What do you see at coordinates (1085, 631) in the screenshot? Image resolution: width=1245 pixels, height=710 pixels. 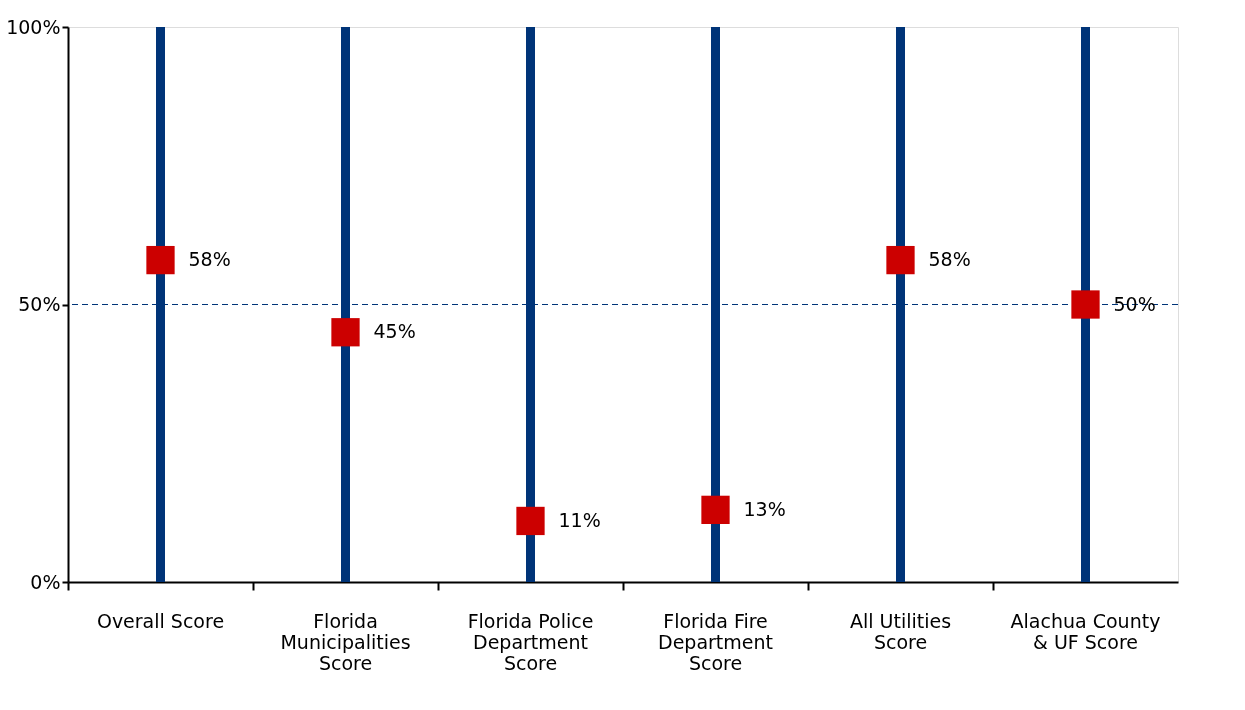 I see `x-tick-label: Alachua County & UF Score` at bounding box center [1085, 631].